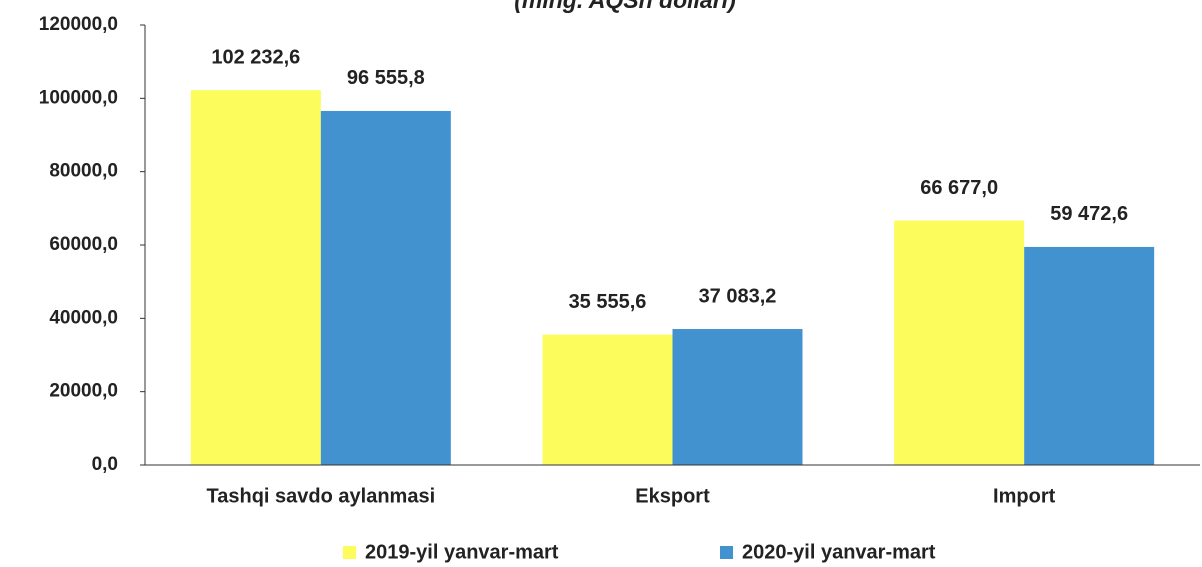 The height and width of the screenshot is (567, 1202). What do you see at coordinates (386, 78) in the screenshot?
I see `value-label: 96 555,8` at bounding box center [386, 78].